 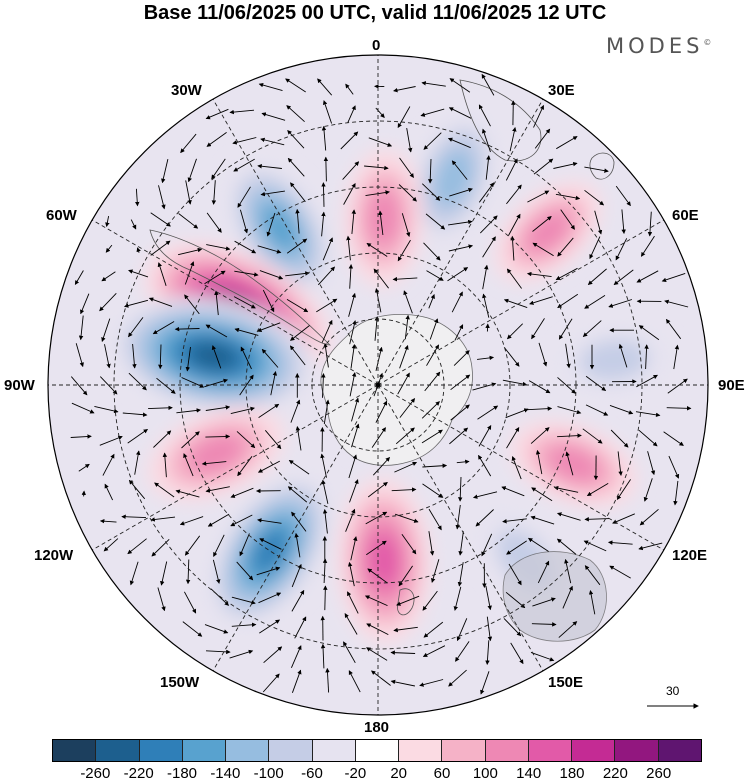 What do you see at coordinates (707, 42) in the screenshot?
I see `brand-mark: ©` at bounding box center [707, 42].